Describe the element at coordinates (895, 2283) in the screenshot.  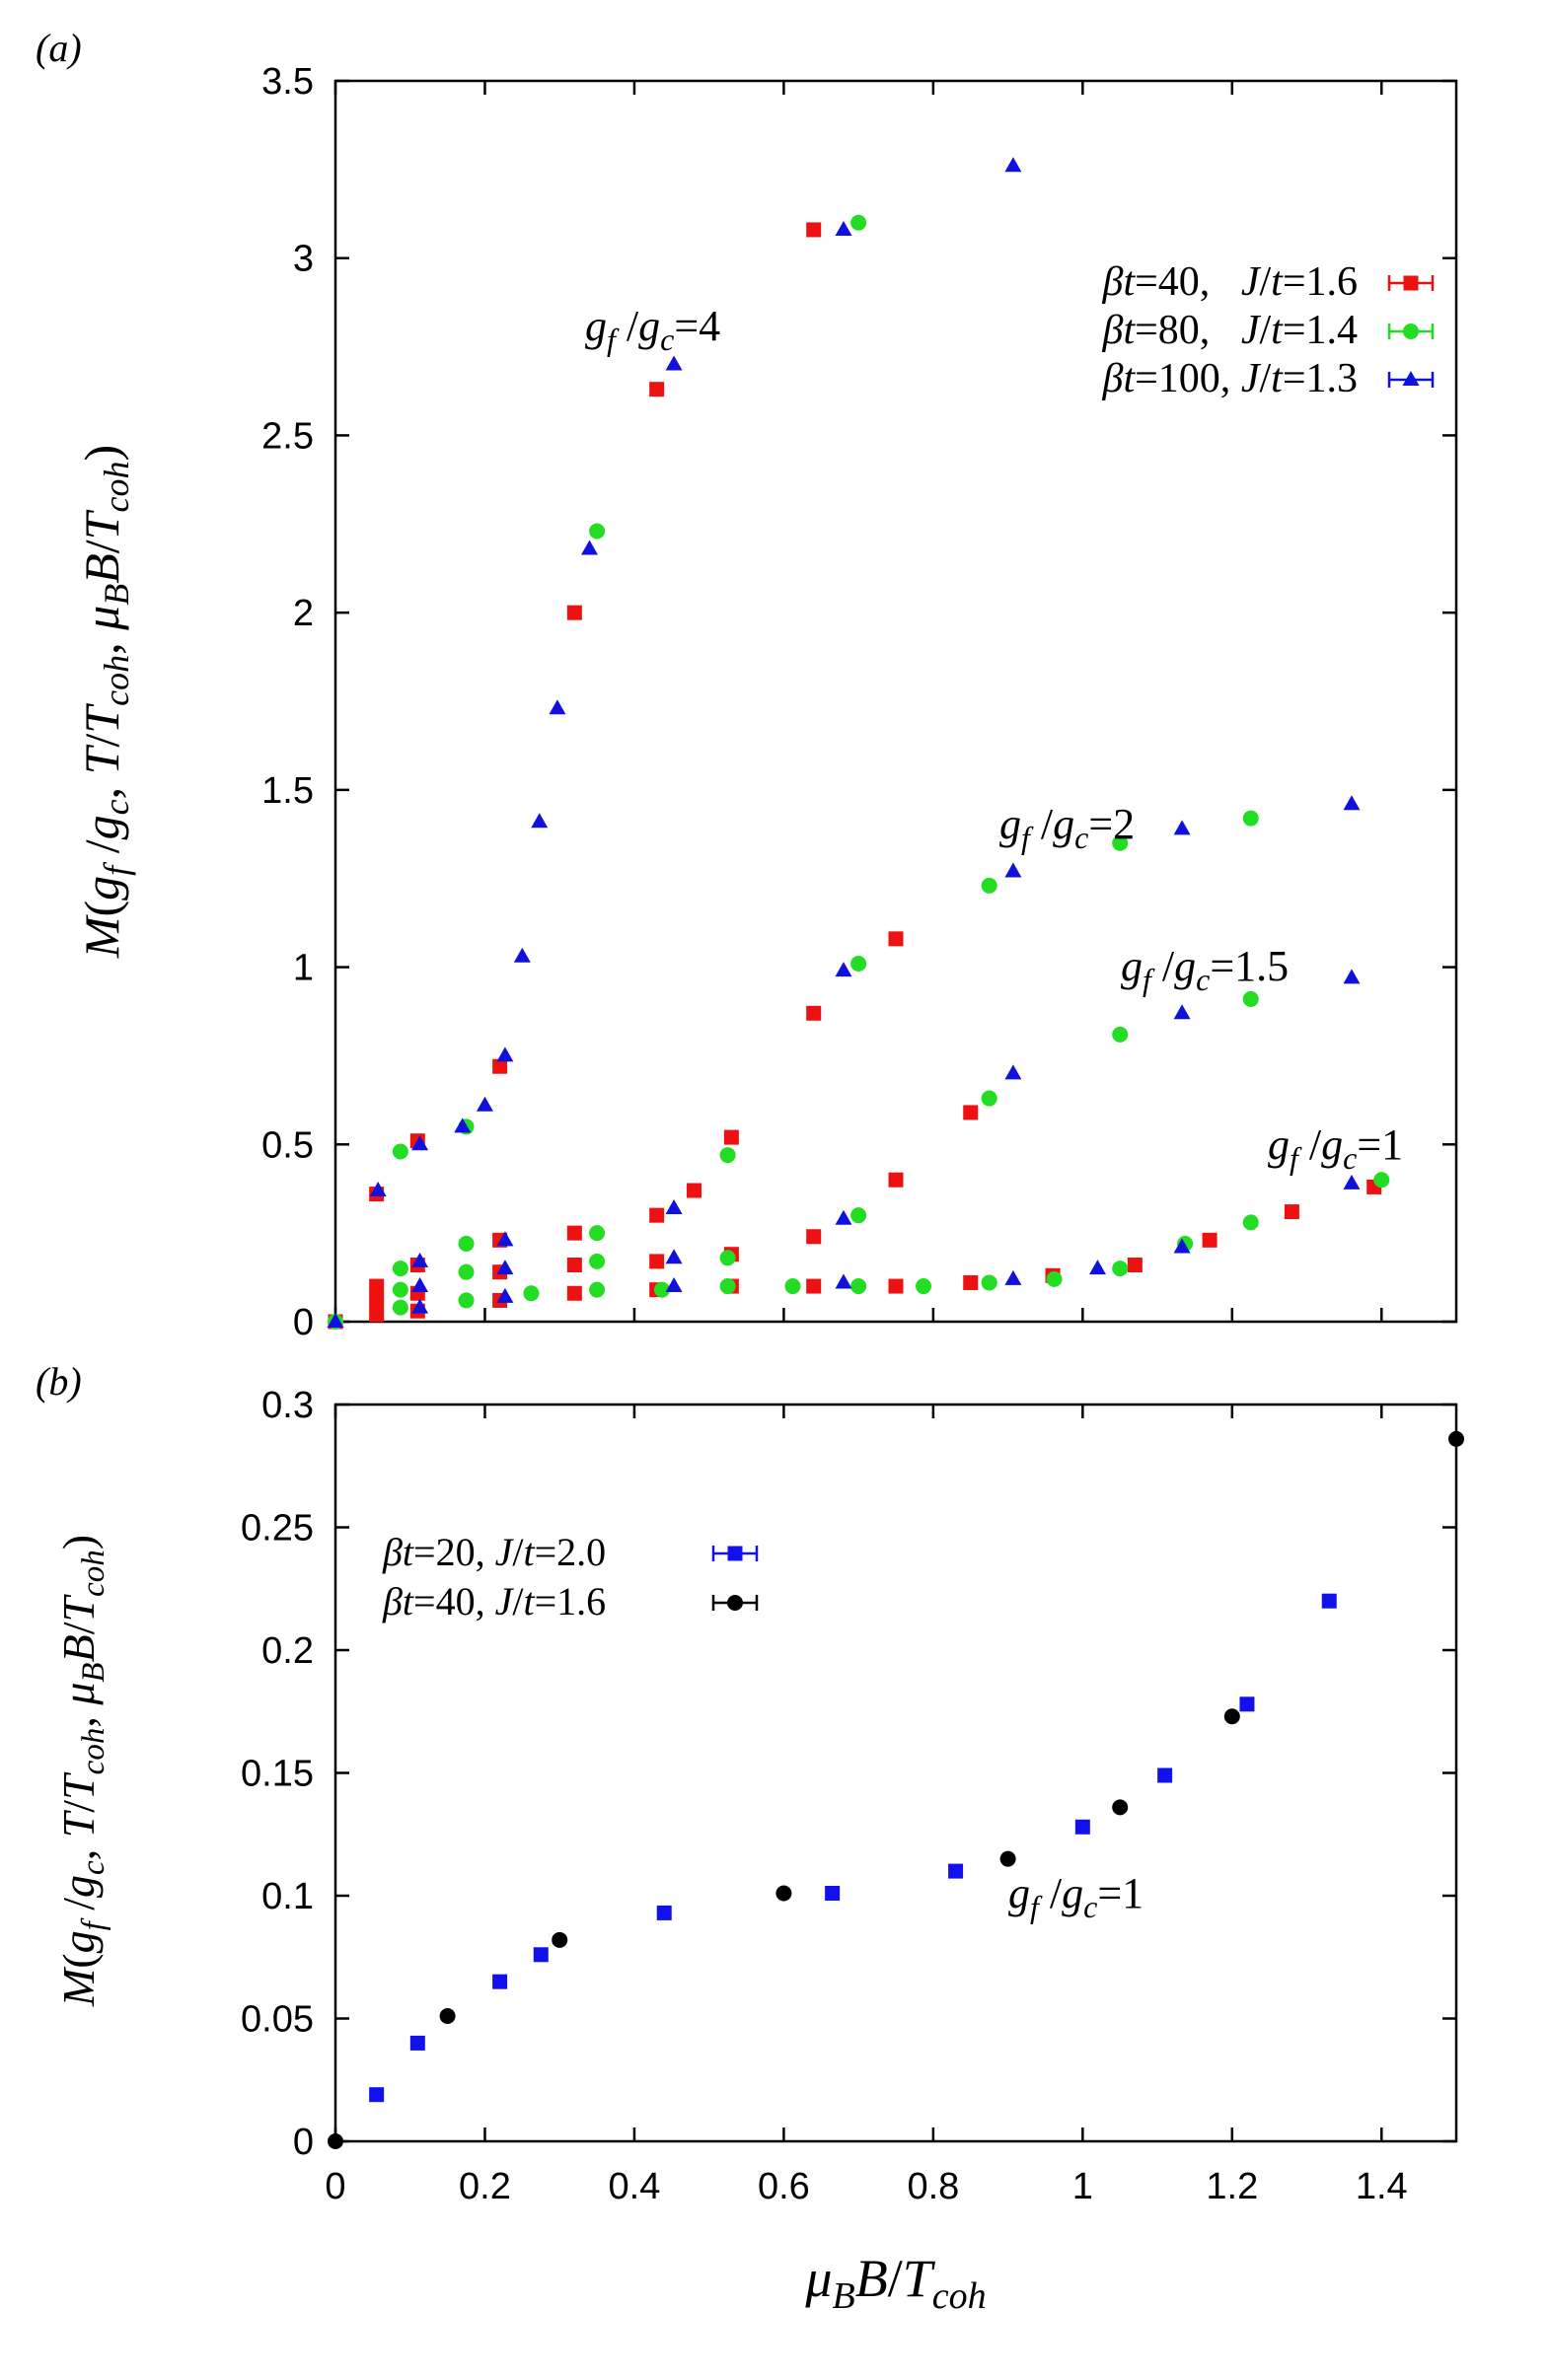
I see `panel-b-xlabel: μBB/Tcoh` at that location.